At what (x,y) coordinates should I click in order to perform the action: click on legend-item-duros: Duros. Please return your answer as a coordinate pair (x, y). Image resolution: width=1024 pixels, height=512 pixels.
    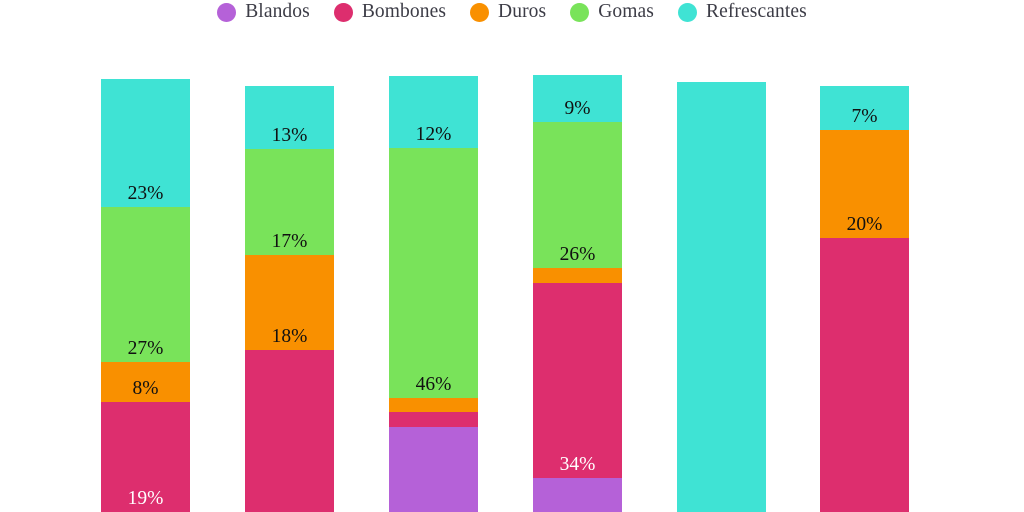
    Looking at the image, I should click on (508, 12).